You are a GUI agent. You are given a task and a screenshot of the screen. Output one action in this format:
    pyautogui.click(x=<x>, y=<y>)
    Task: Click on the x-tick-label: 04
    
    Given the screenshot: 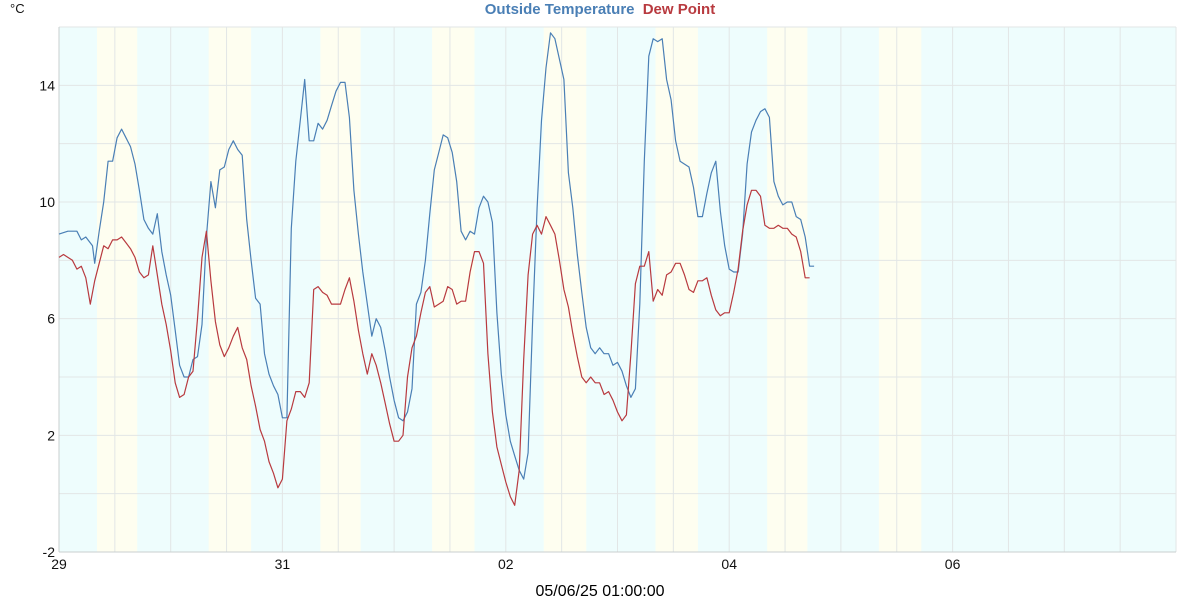 What is the action you would take?
    pyautogui.click(x=729, y=564)
    